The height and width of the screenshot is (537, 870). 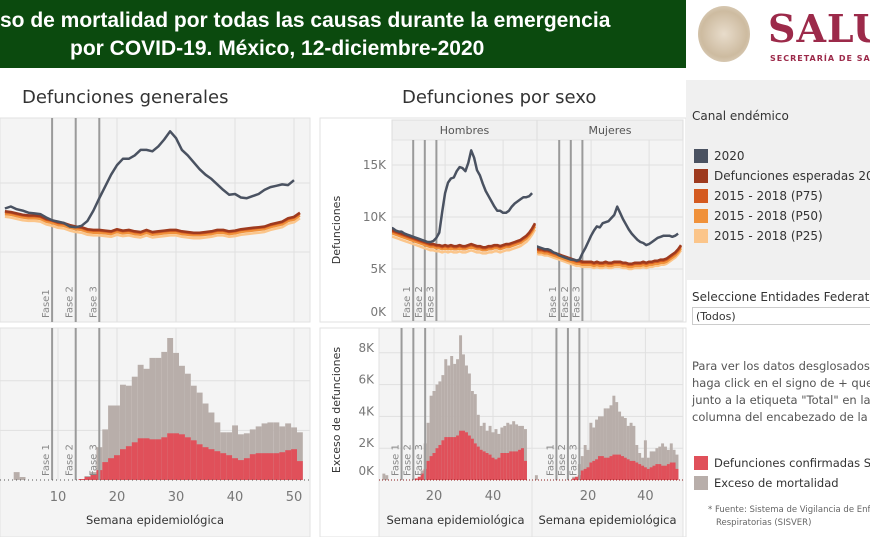 What do you see at coordinates (758, 197) in the screenshot?
I see `legend-item-p75: 2015 - 2018 (P75)` at bounding box center [758, 197].